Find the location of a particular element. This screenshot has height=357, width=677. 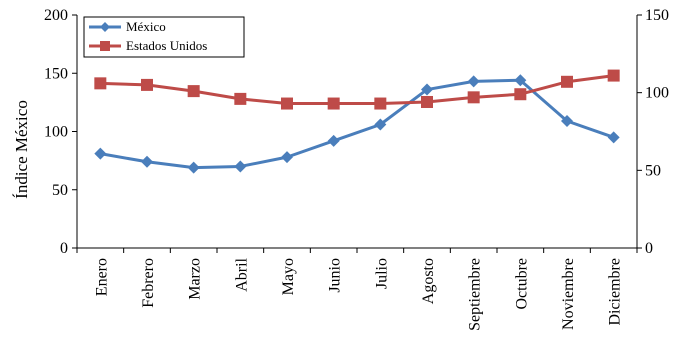

x-axis-tick-label: Diciembre is located at coordinates (615, 292).